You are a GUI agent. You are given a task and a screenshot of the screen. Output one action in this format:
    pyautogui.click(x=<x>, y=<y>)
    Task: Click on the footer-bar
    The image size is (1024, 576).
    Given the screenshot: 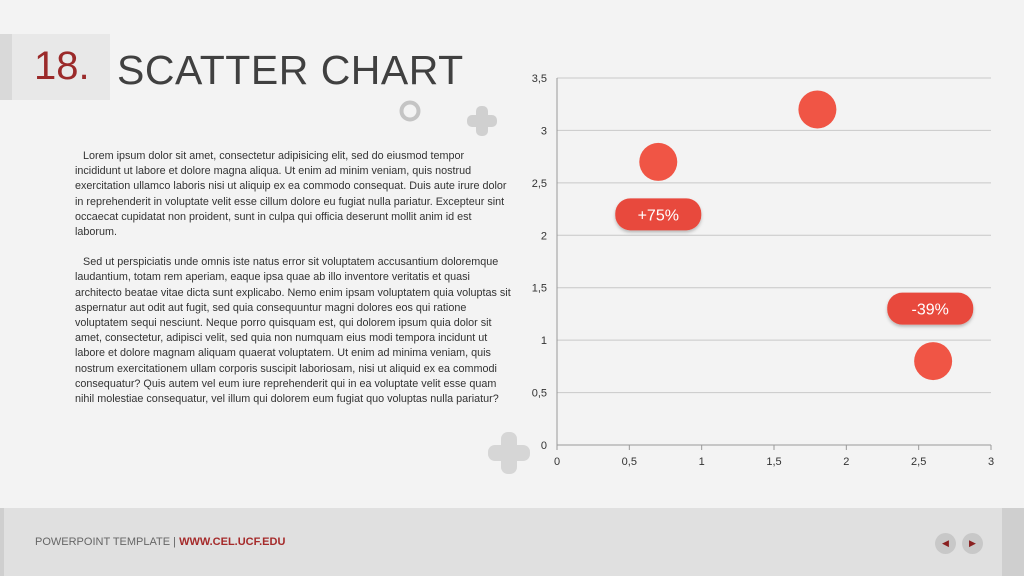 What is the action you would take?
    pyautogui.click(x=512, y=542)
    